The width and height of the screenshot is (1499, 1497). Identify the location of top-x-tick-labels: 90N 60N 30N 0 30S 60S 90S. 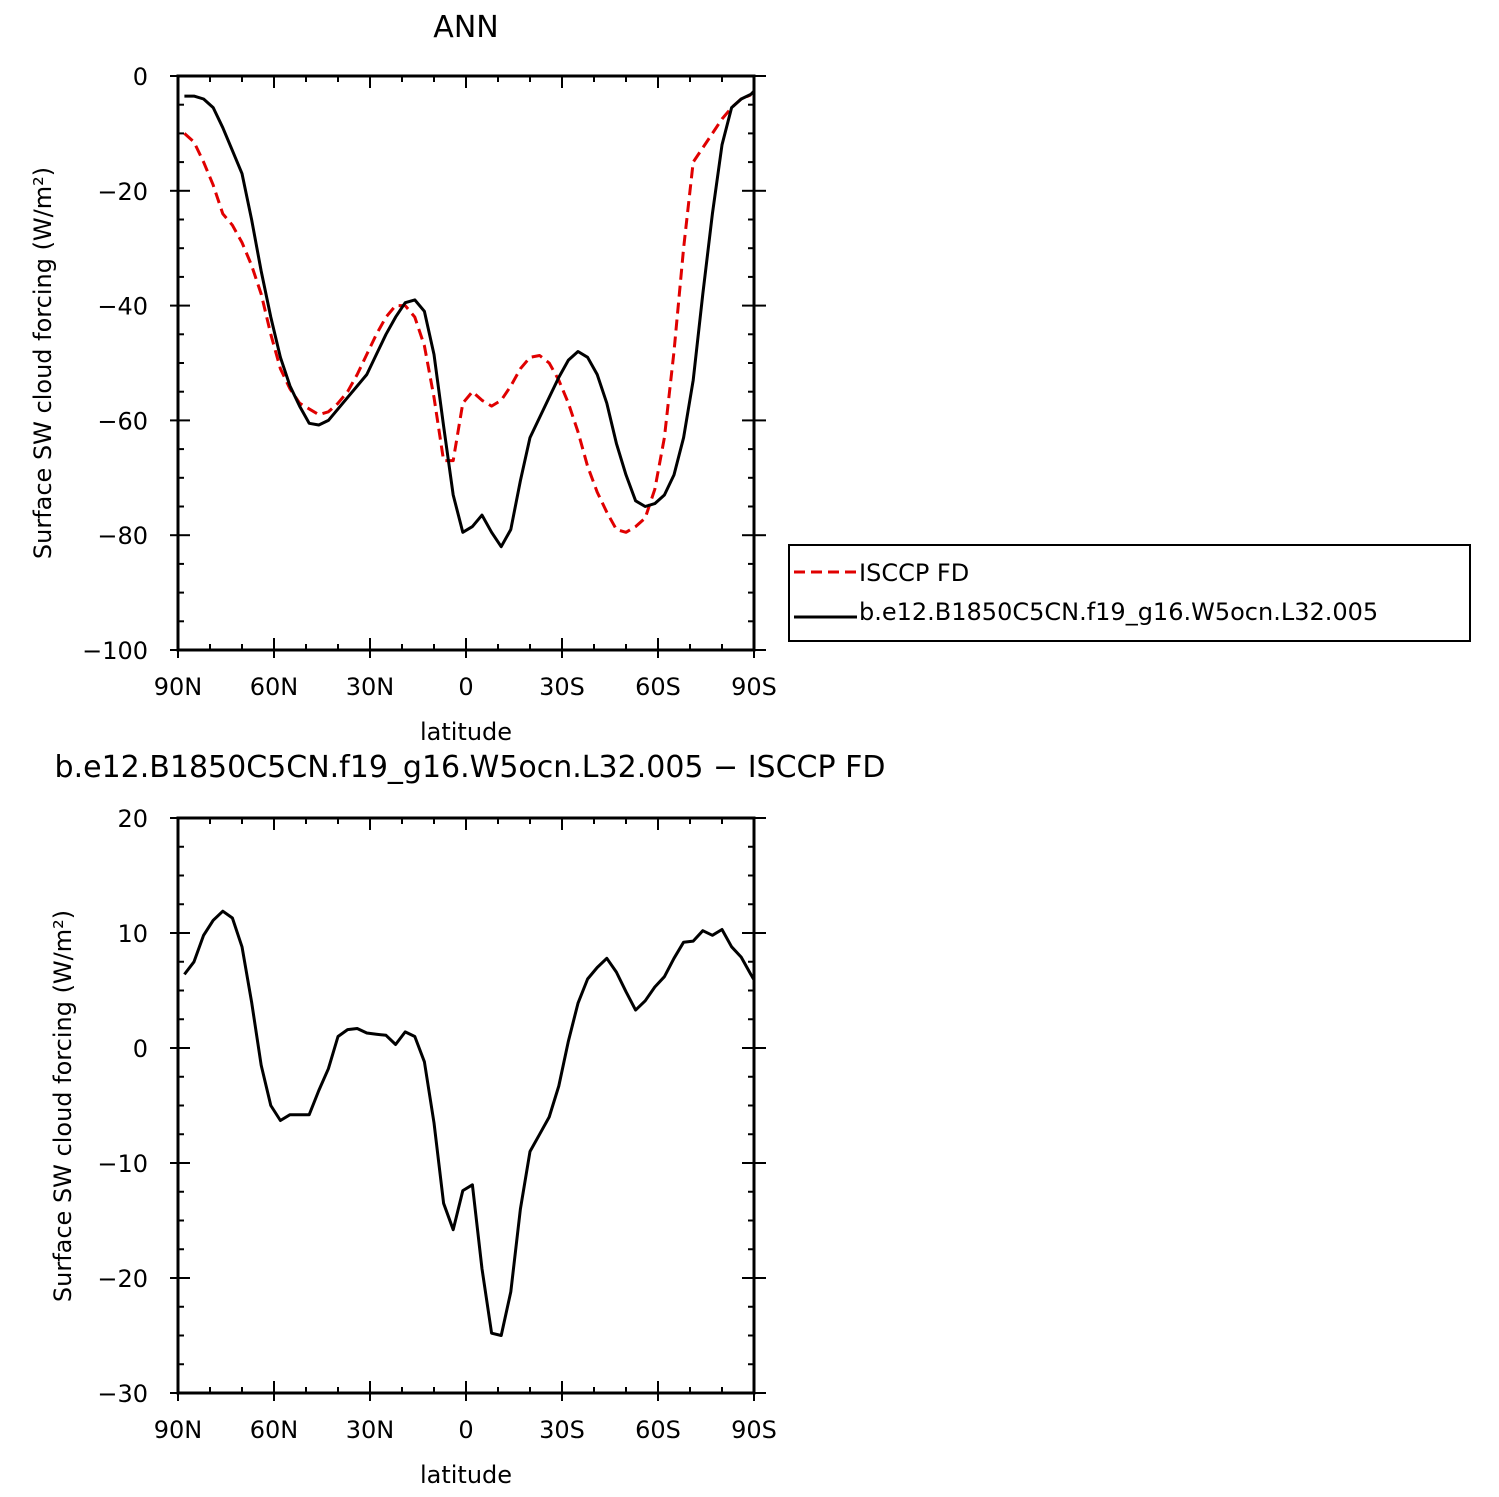
(465, 687).